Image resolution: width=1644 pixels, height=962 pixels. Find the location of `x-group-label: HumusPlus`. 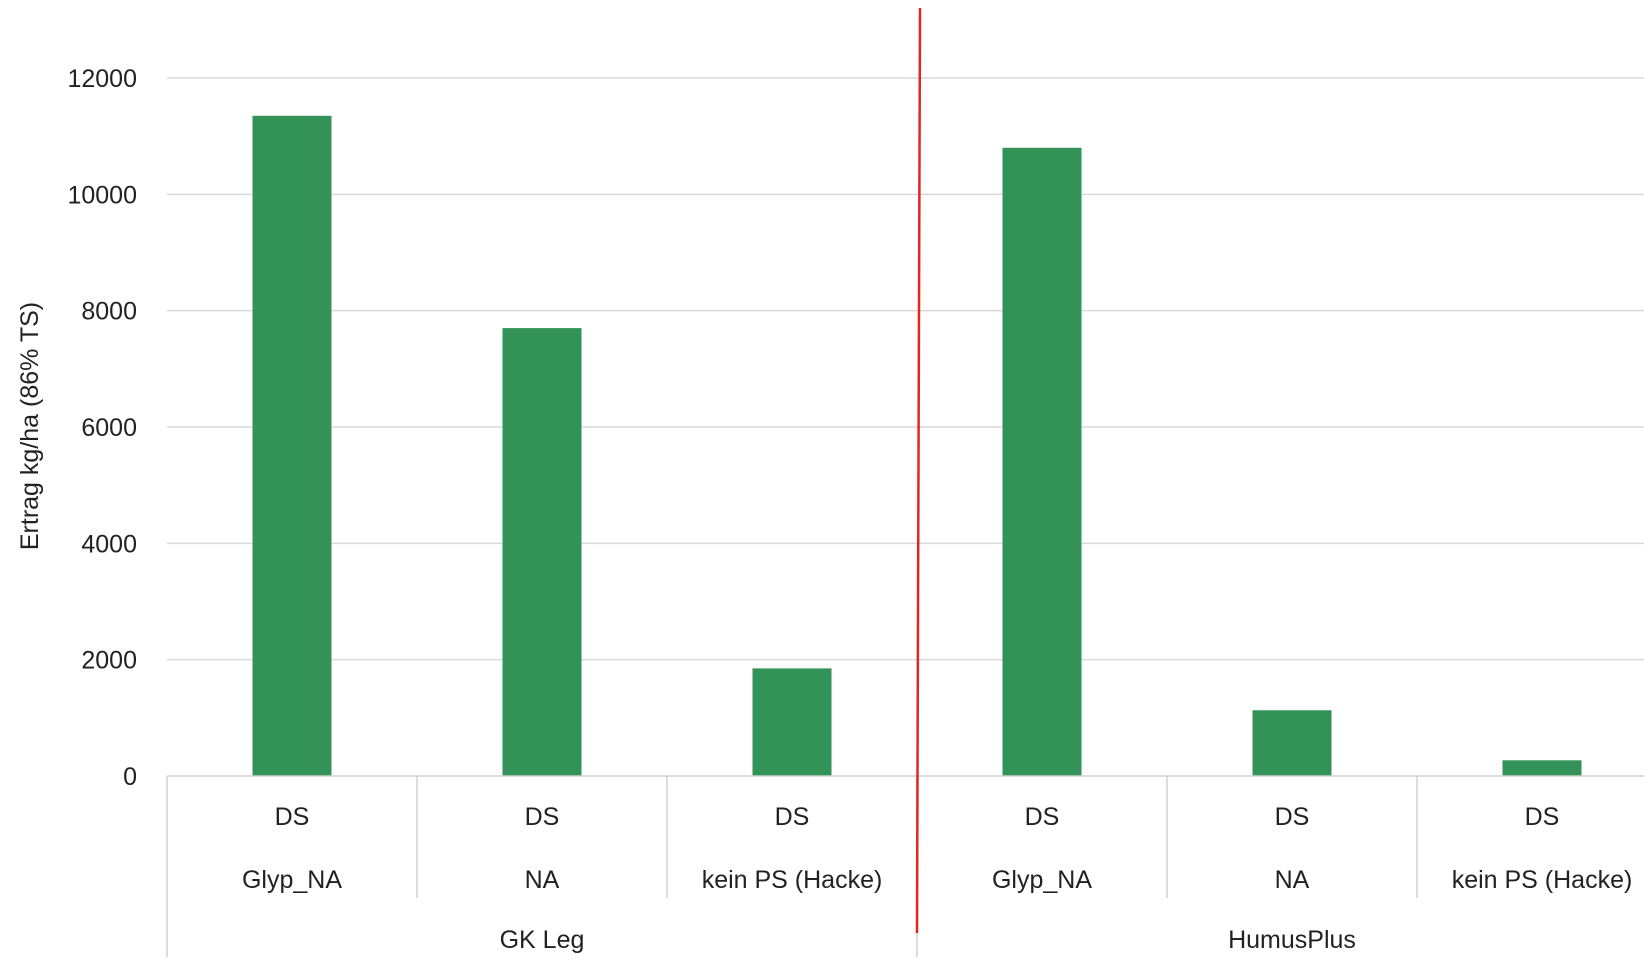

x-group-label: HumusPlus is located at coordinates (1292, 940).